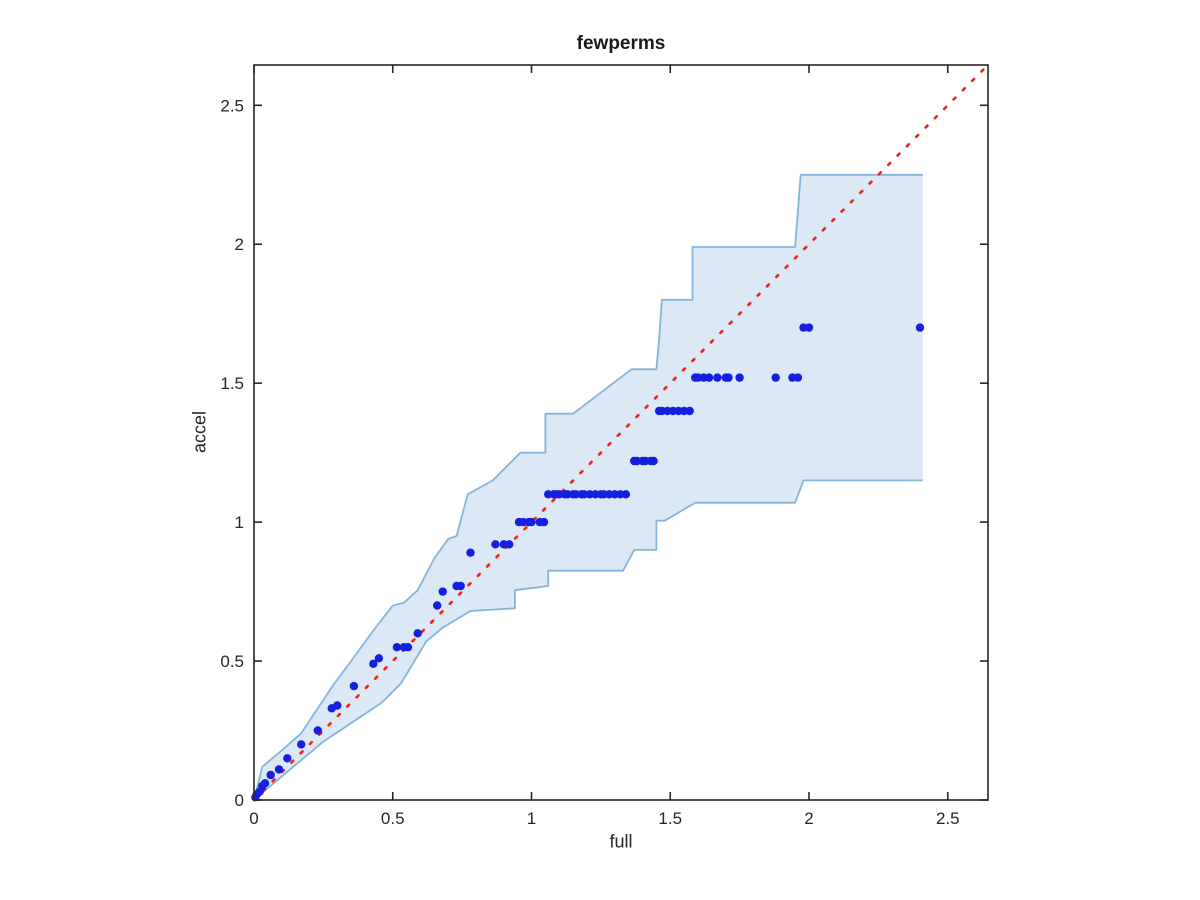 This screenshot has width=1200, height=900. I want to click on y-tick-label: 0.5, so click(232, 661).